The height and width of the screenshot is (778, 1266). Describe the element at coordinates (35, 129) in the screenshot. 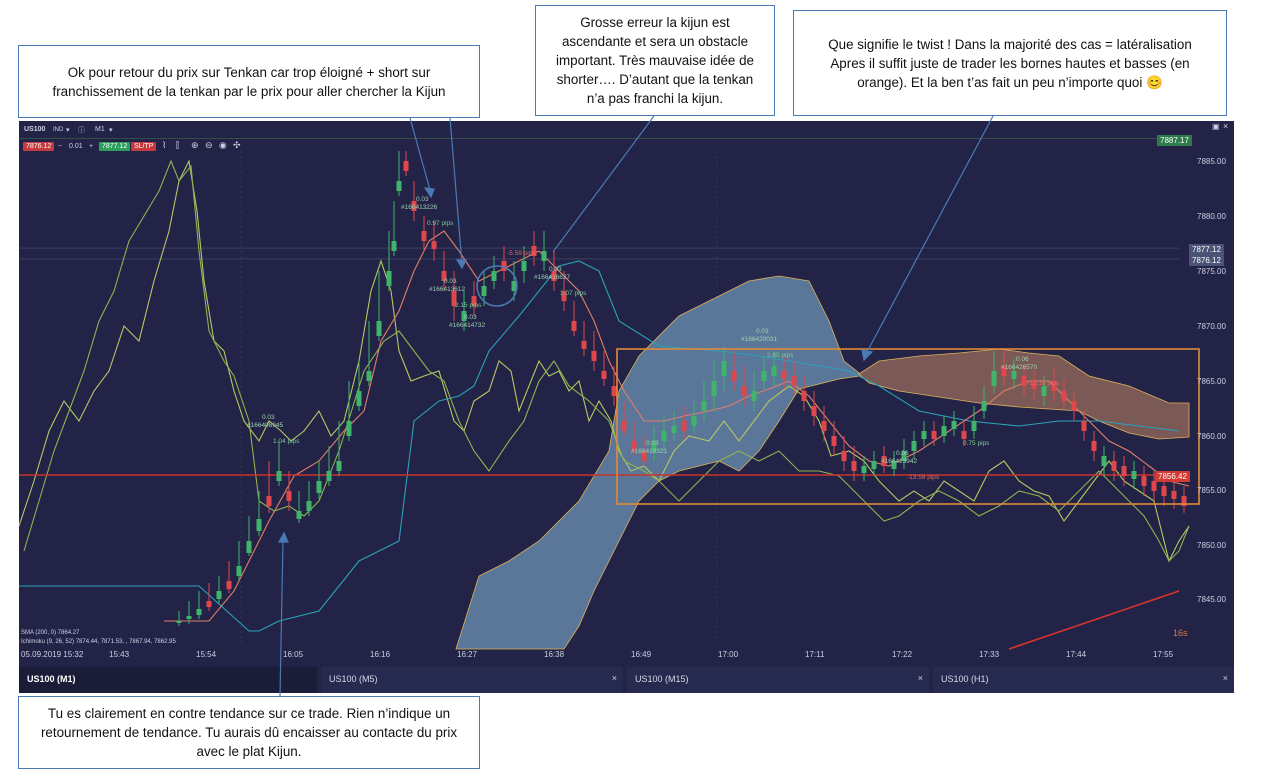

I see `symbol-label: US100` at that location.